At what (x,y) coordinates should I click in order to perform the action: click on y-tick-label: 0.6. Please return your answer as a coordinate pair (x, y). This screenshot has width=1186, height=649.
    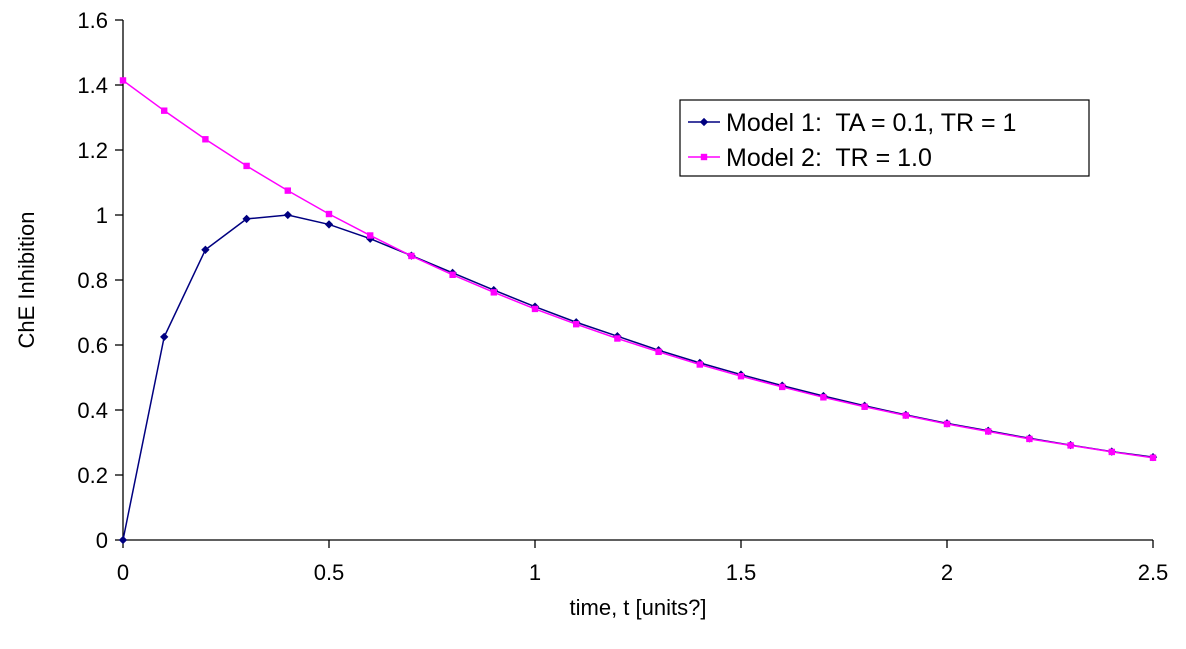
    Looking at the image, I should click on (92, 345).